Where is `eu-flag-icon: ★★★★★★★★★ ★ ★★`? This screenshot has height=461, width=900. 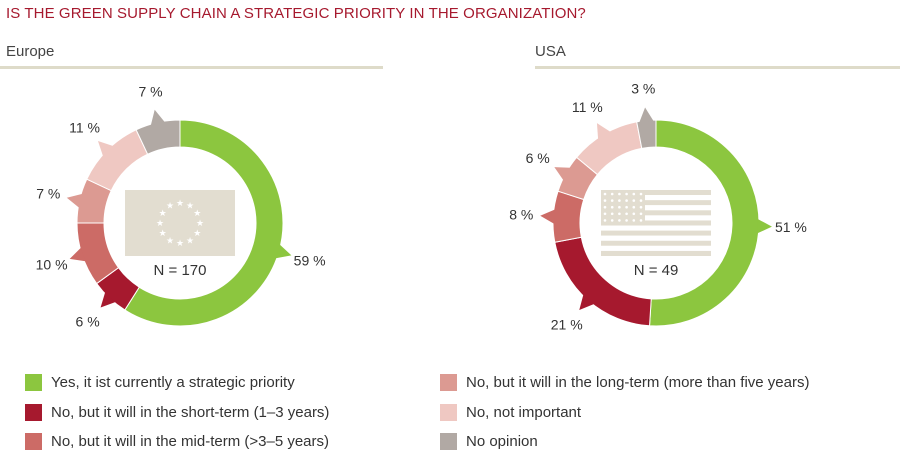 eu-flag-icon: ★★★★★★★★★ ★ ★★ is located at coordinates (180, 223).